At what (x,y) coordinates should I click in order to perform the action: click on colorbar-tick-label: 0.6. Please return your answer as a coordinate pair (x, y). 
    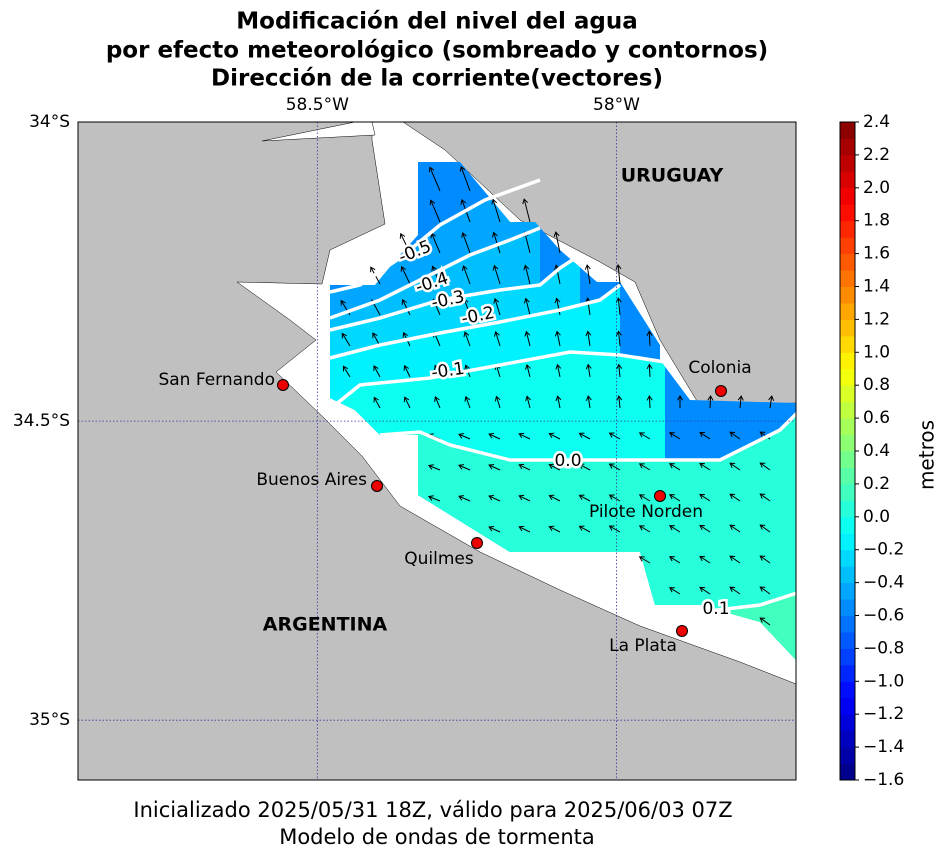
    Looking at the image, I should click on (876, 418).